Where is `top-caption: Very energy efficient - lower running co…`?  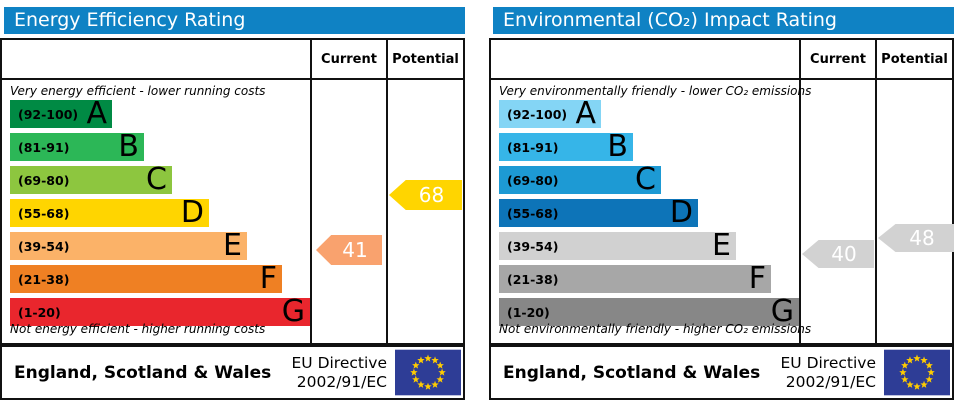 top-caption: Very energy efficient - lower running co… is located at coordinates (138, 91).